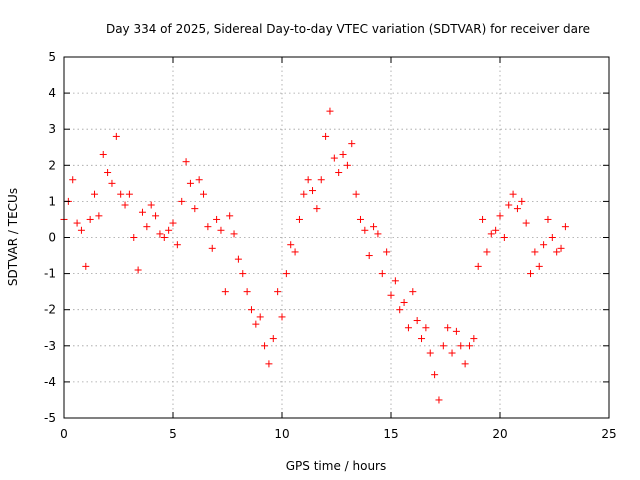 This screenshot has height=480, width=640. Describe the element at coordinates (50, 346) in the screenshot. I see `y-tick-label: -3` at that location.